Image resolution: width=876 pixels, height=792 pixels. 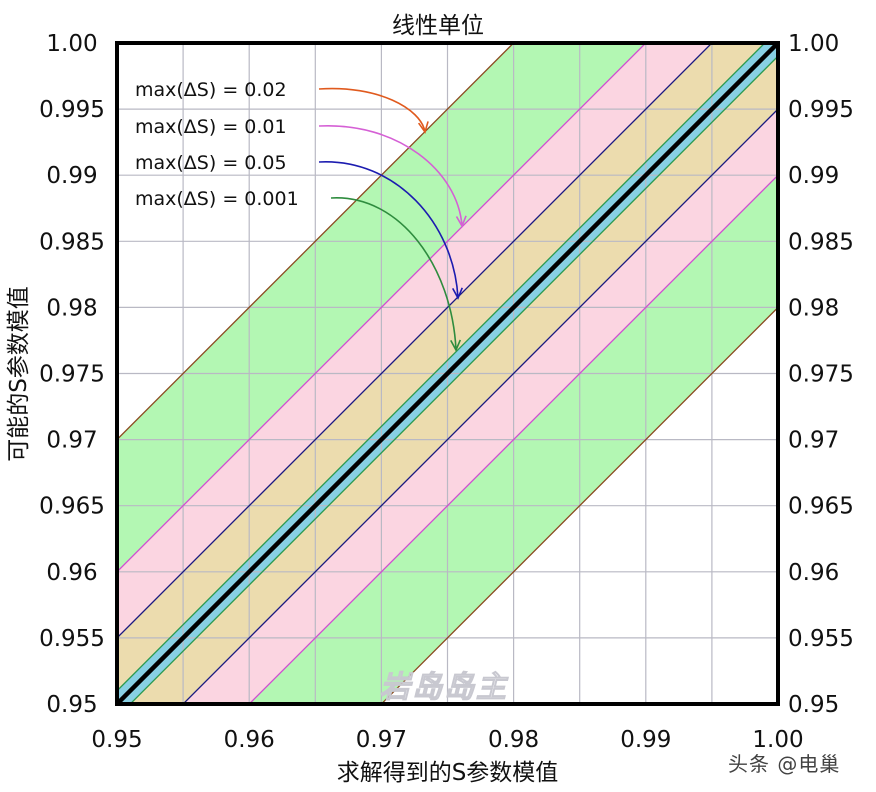 I want to click on annotation-label: max(ΔS) = 0.05, so click(x=211, y=163).